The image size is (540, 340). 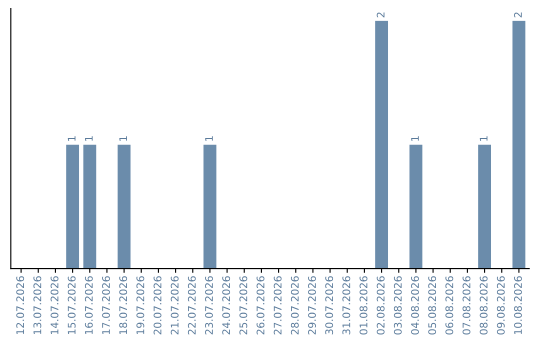 What do you see at coordinates (106, 305) in the screenshot?
I see `x-tick-label: 17.07.2026` at bounding box center [106, 305].